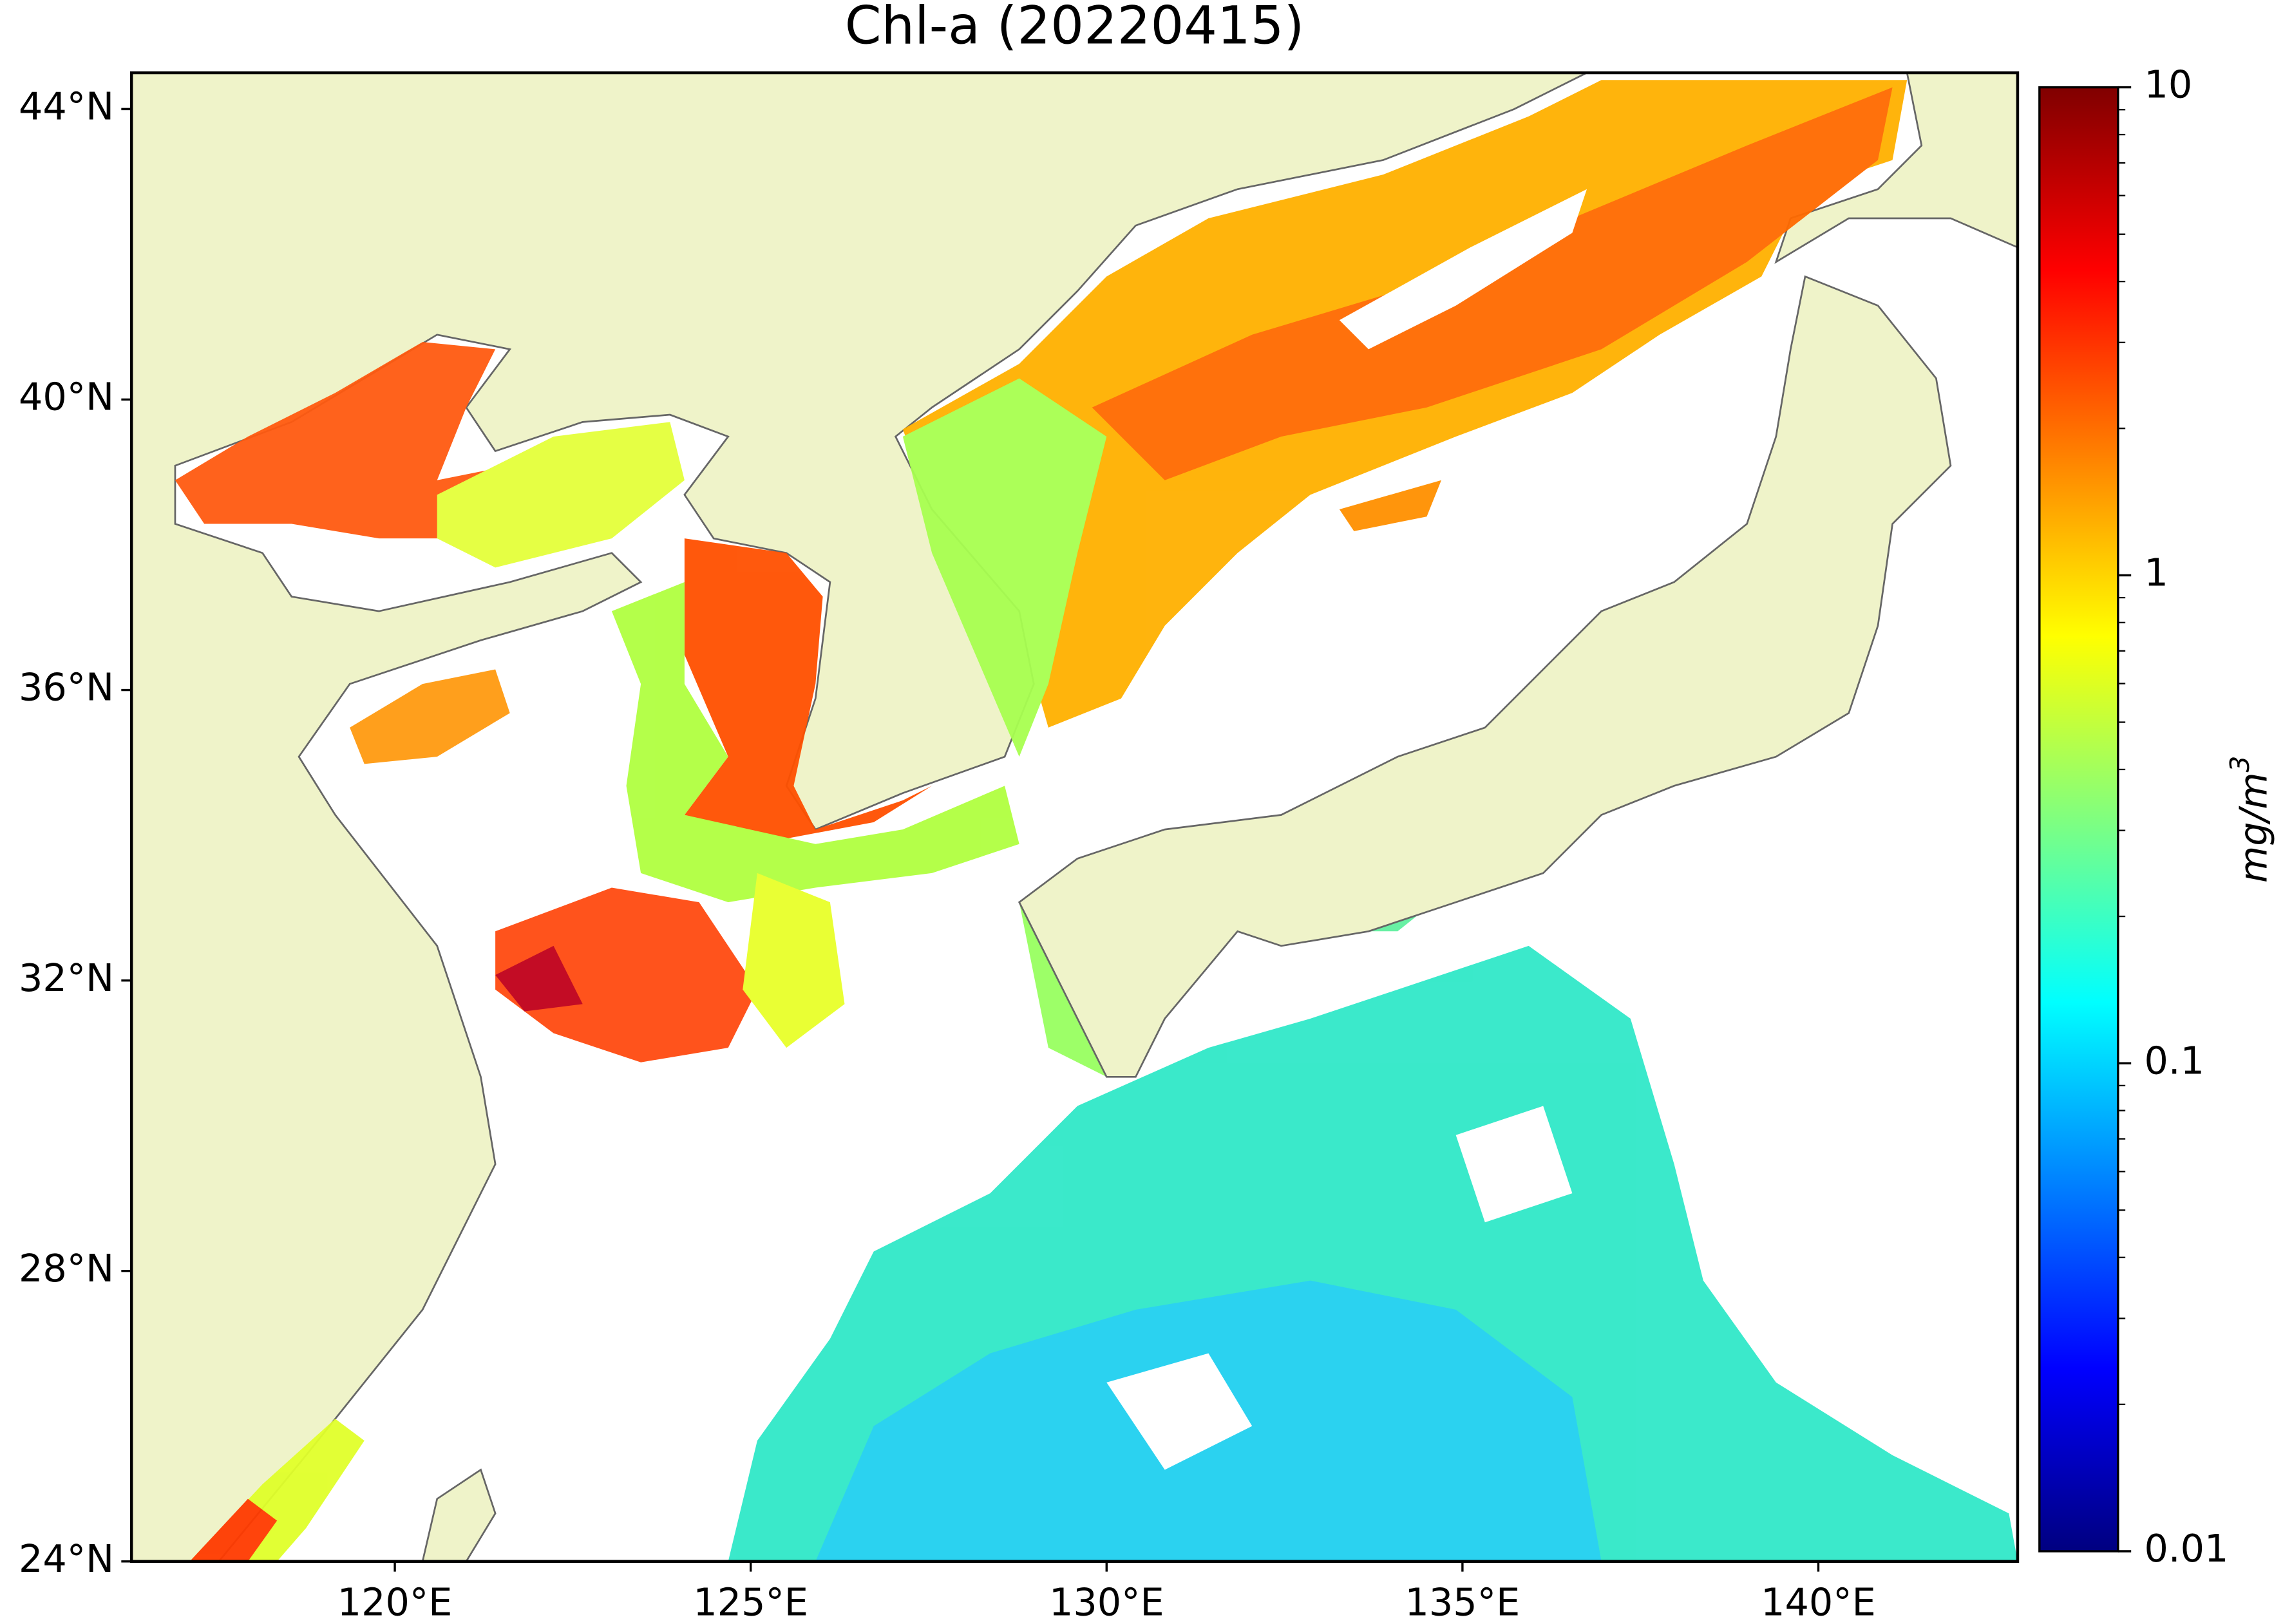 This screenshot has width=2283, height=1624. Describe the element at coordinates (2078, 820) in the screenshot. I see `colorbar` at that location.